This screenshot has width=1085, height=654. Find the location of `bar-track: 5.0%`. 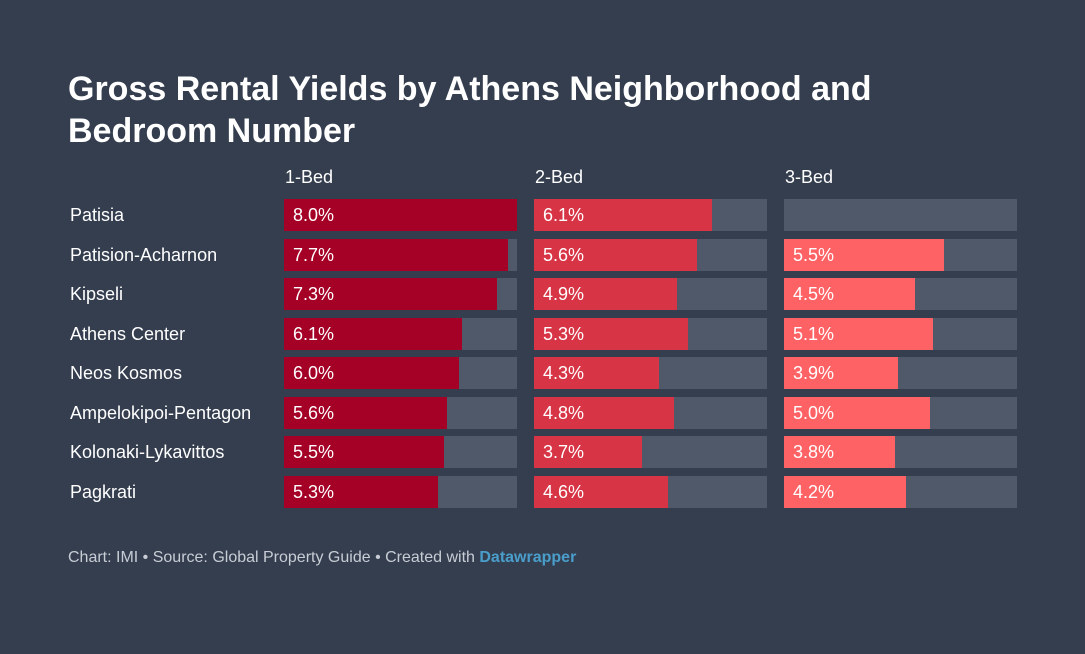

bar-track: 5.0% is located at coordinates (900, 412).